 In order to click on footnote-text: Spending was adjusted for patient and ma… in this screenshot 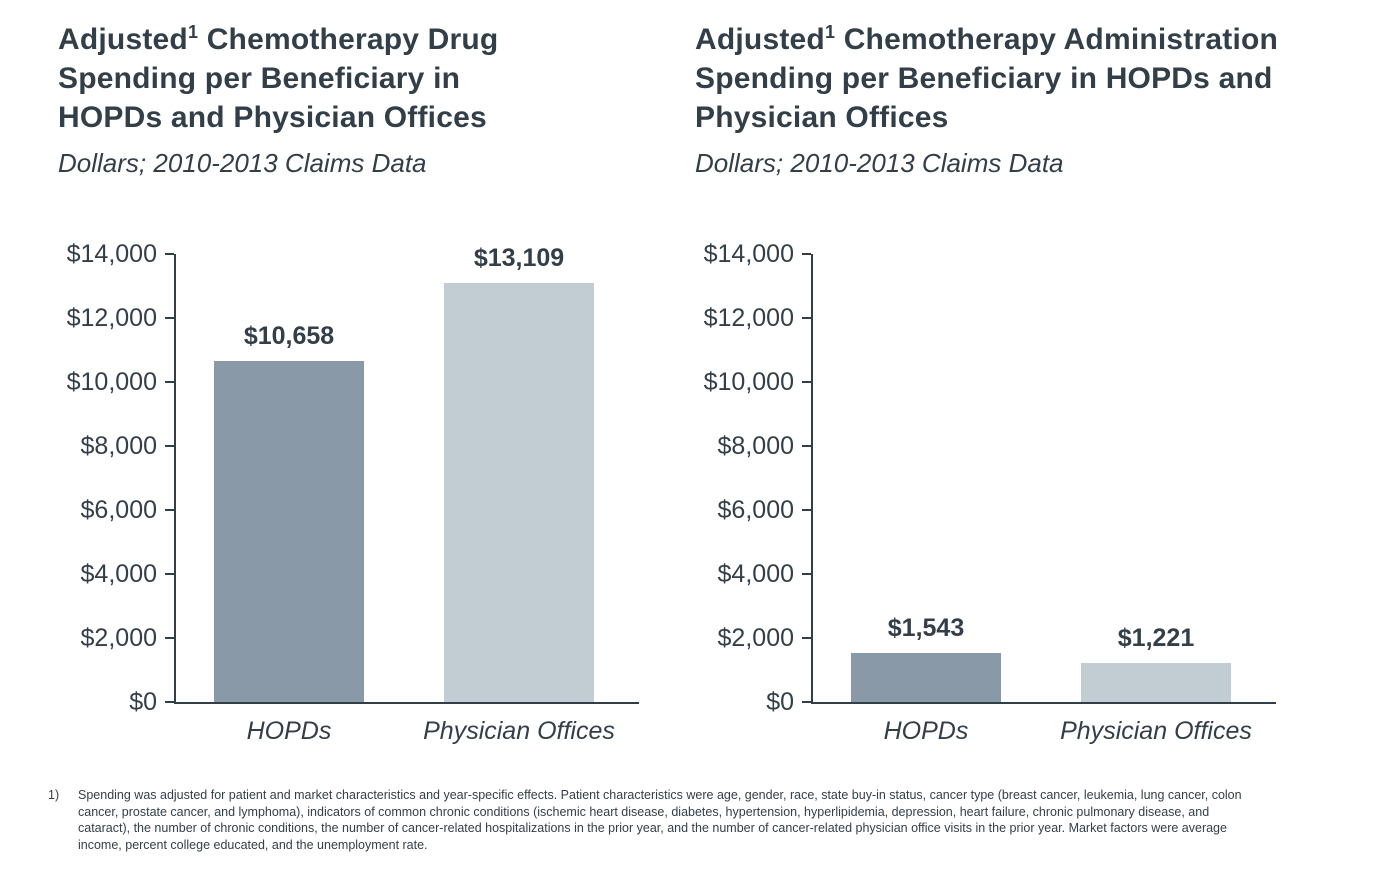, I will do `click(660, 820)`.